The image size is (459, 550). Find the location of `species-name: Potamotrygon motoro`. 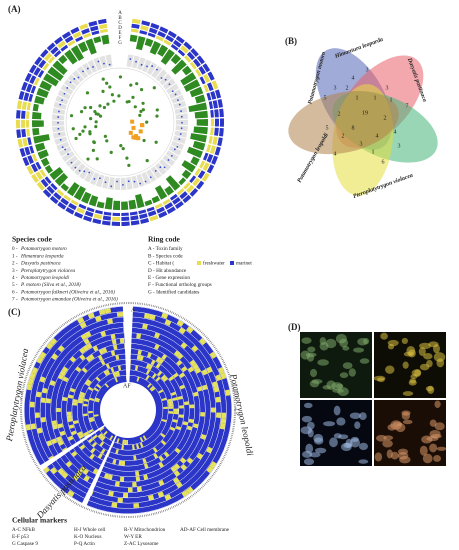

species-name: Potamotrygon motoro is located at coordinates (43, 249).